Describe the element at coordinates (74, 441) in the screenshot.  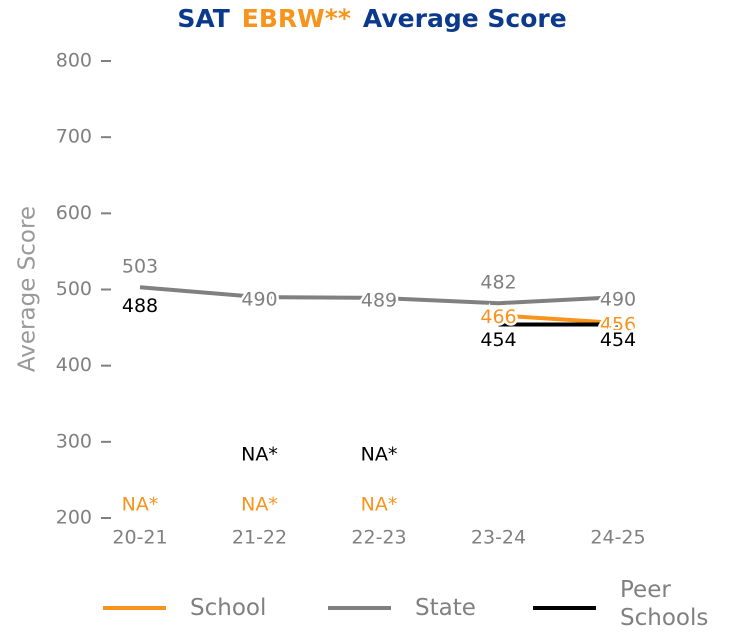
I see `y-tick-label: 300` at that location.